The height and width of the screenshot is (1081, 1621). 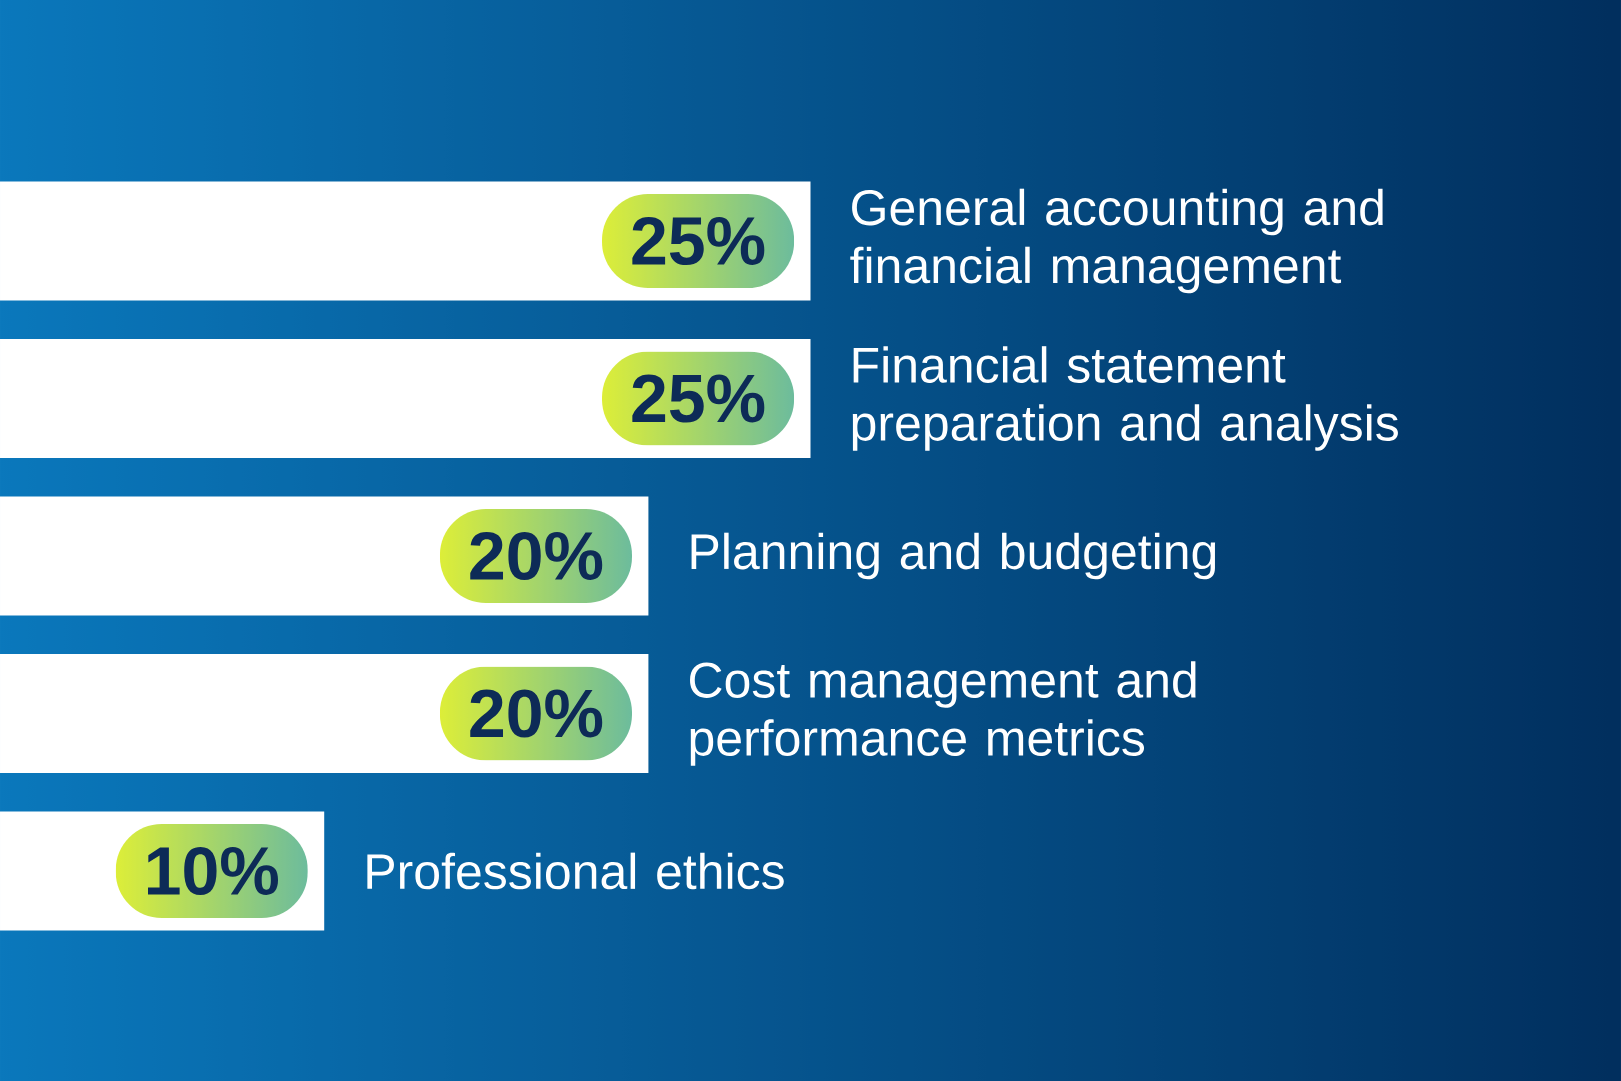 I want to click on y-tick-label: General accounting and financial management, so click(x=1116, y=241).